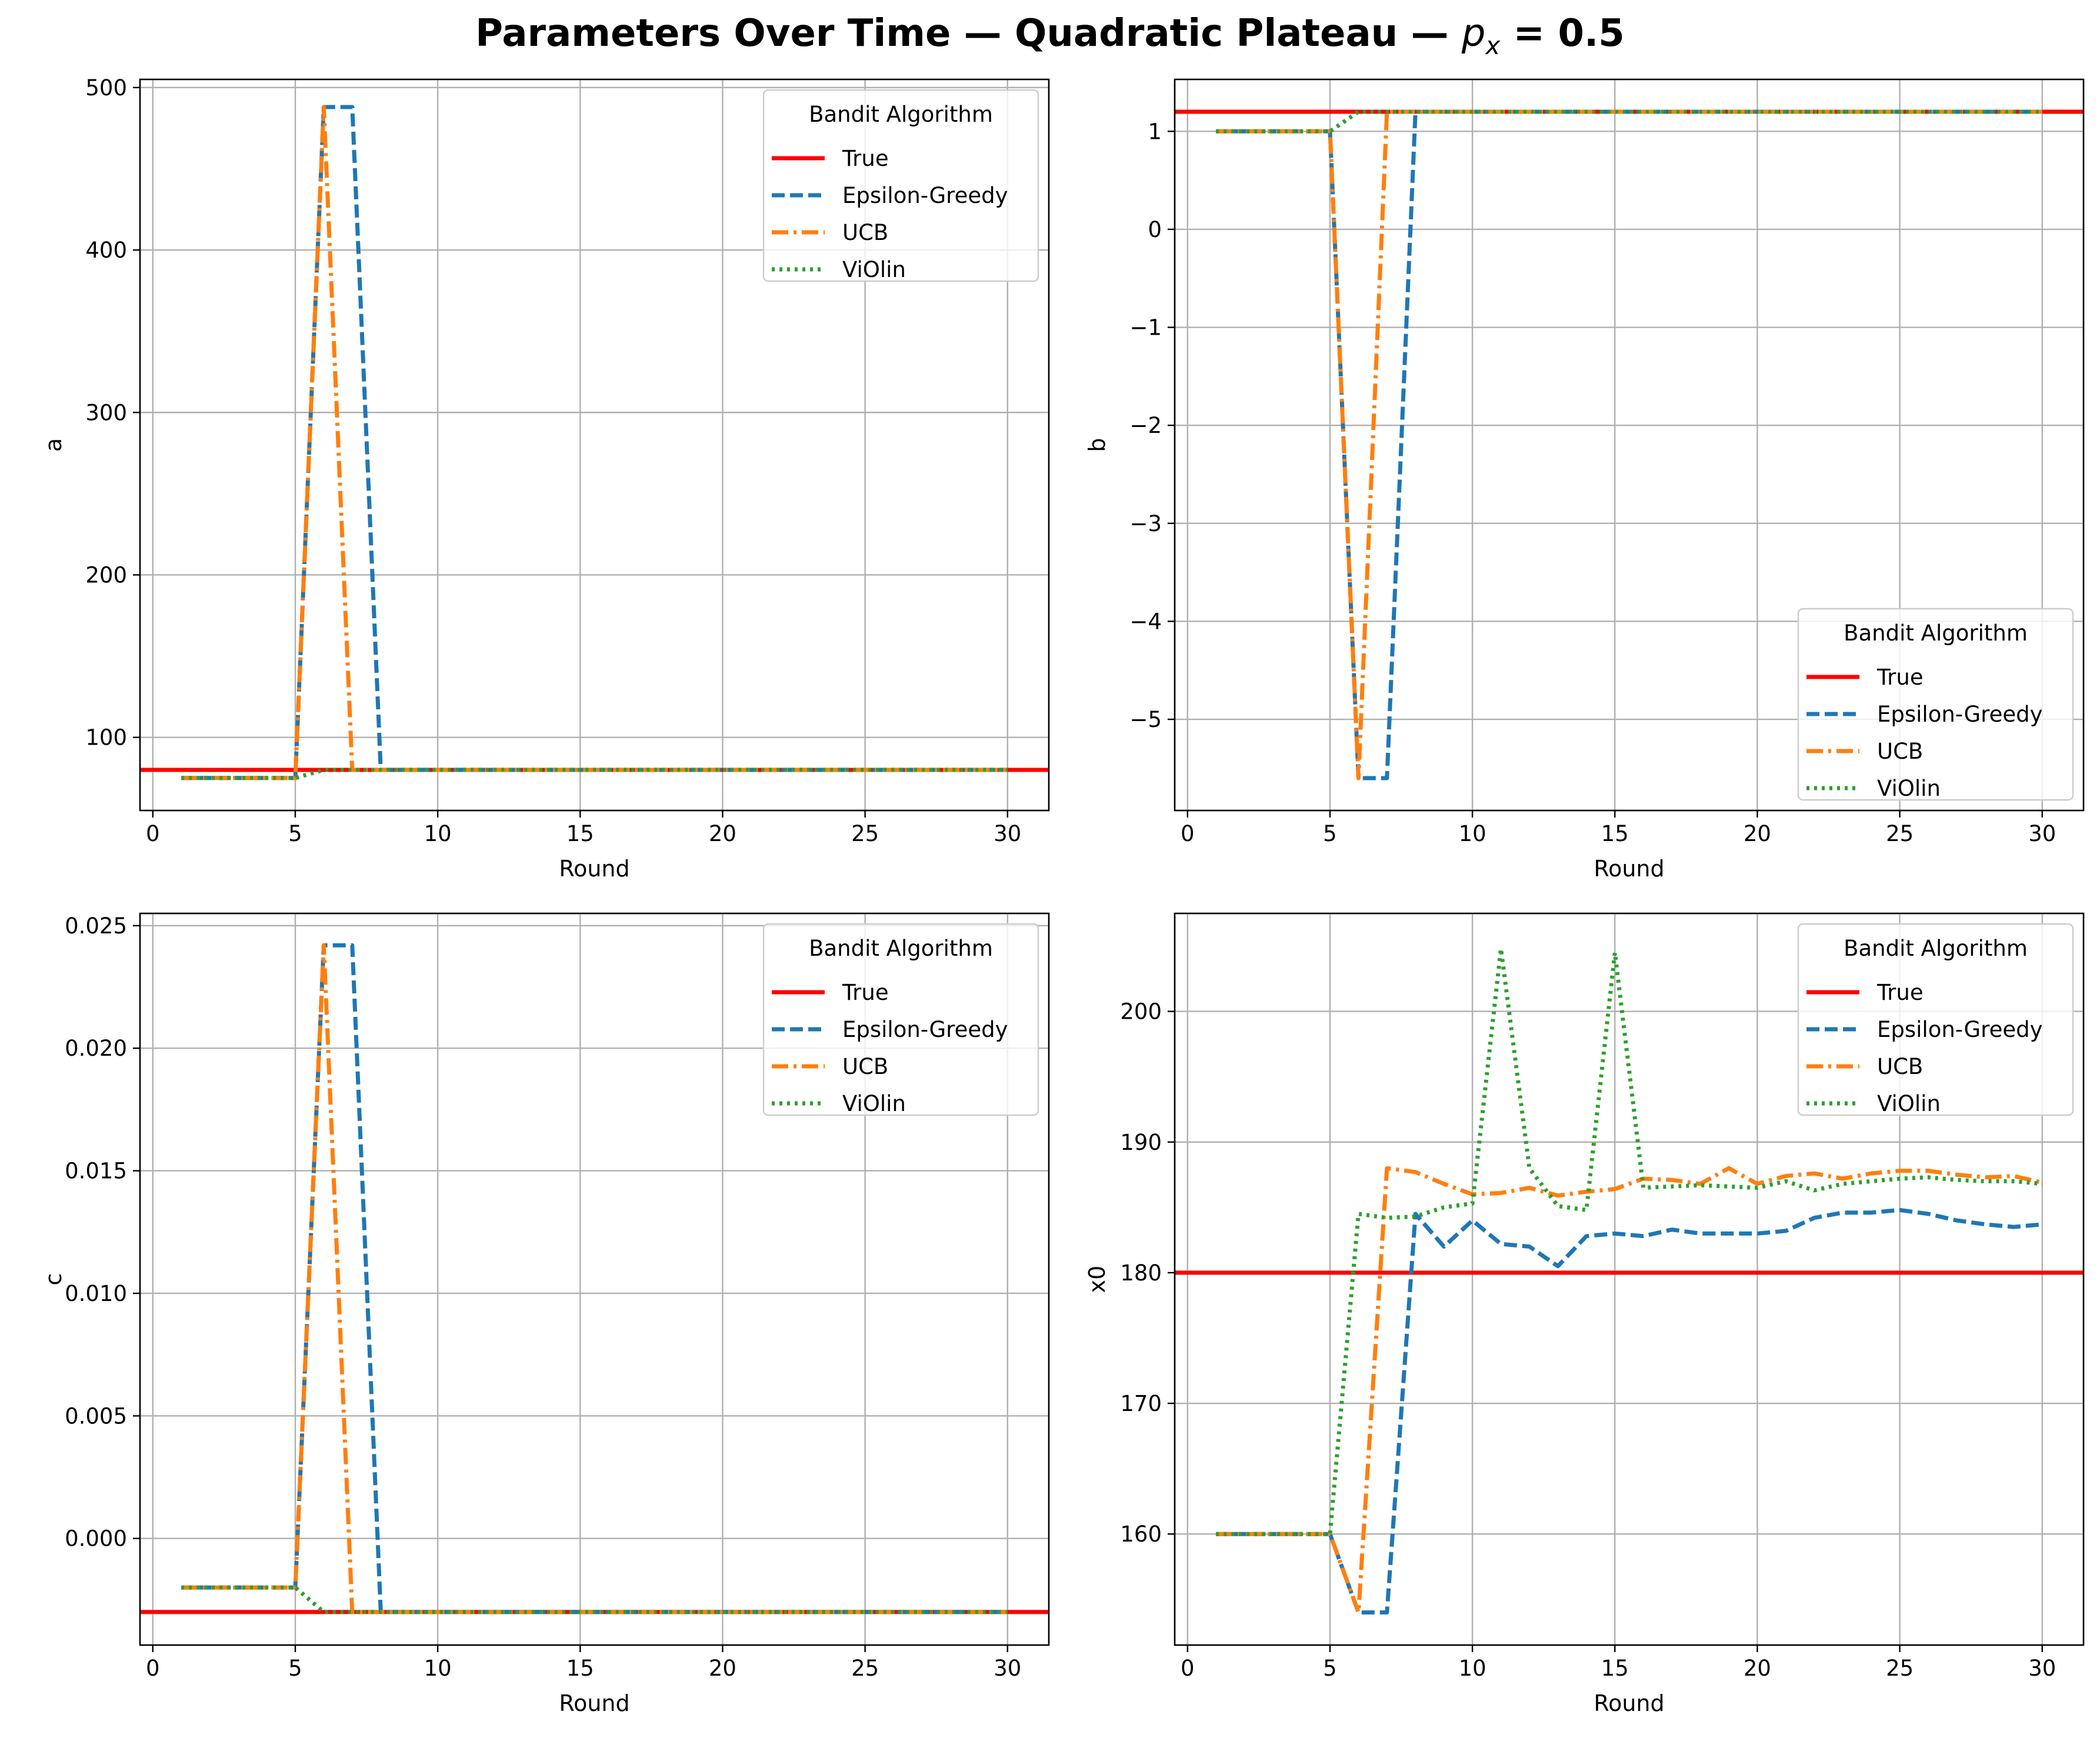 The width and height of the screenshot is (2100, 1738). What do you see at coordinates (106, 250) in the screenshot?
I see `y-tick-label: 400` at bounding box center [106, 250].